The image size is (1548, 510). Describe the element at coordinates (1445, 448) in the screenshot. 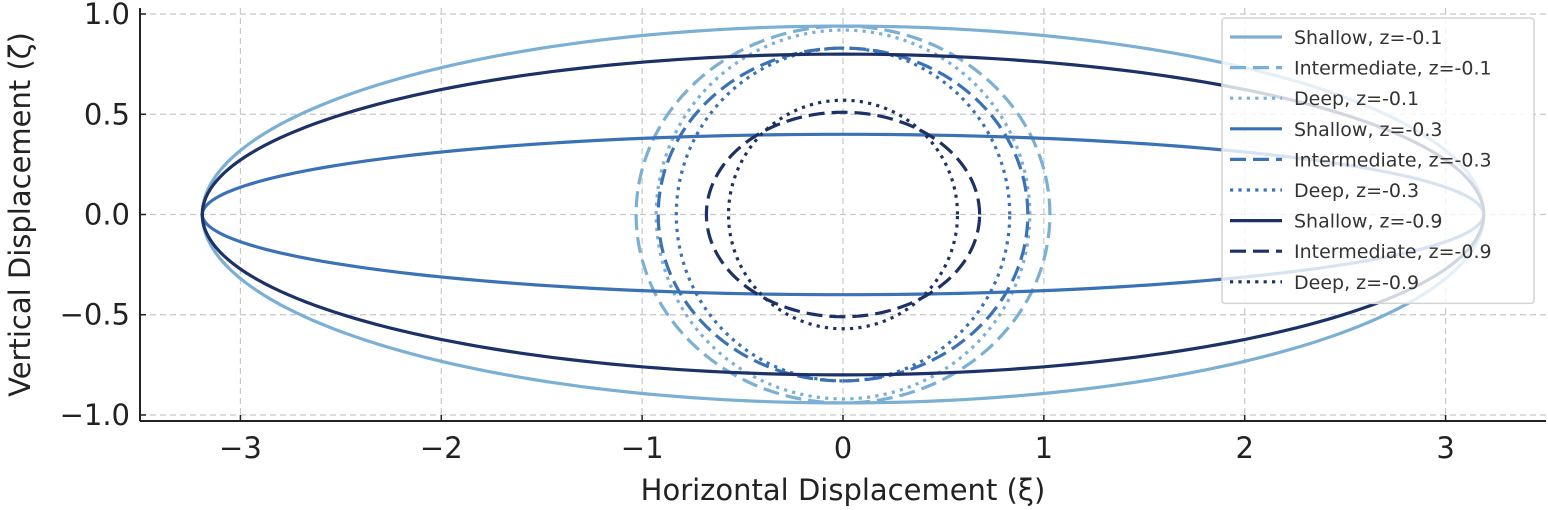

I see `x-tick-label: 3` at that location.